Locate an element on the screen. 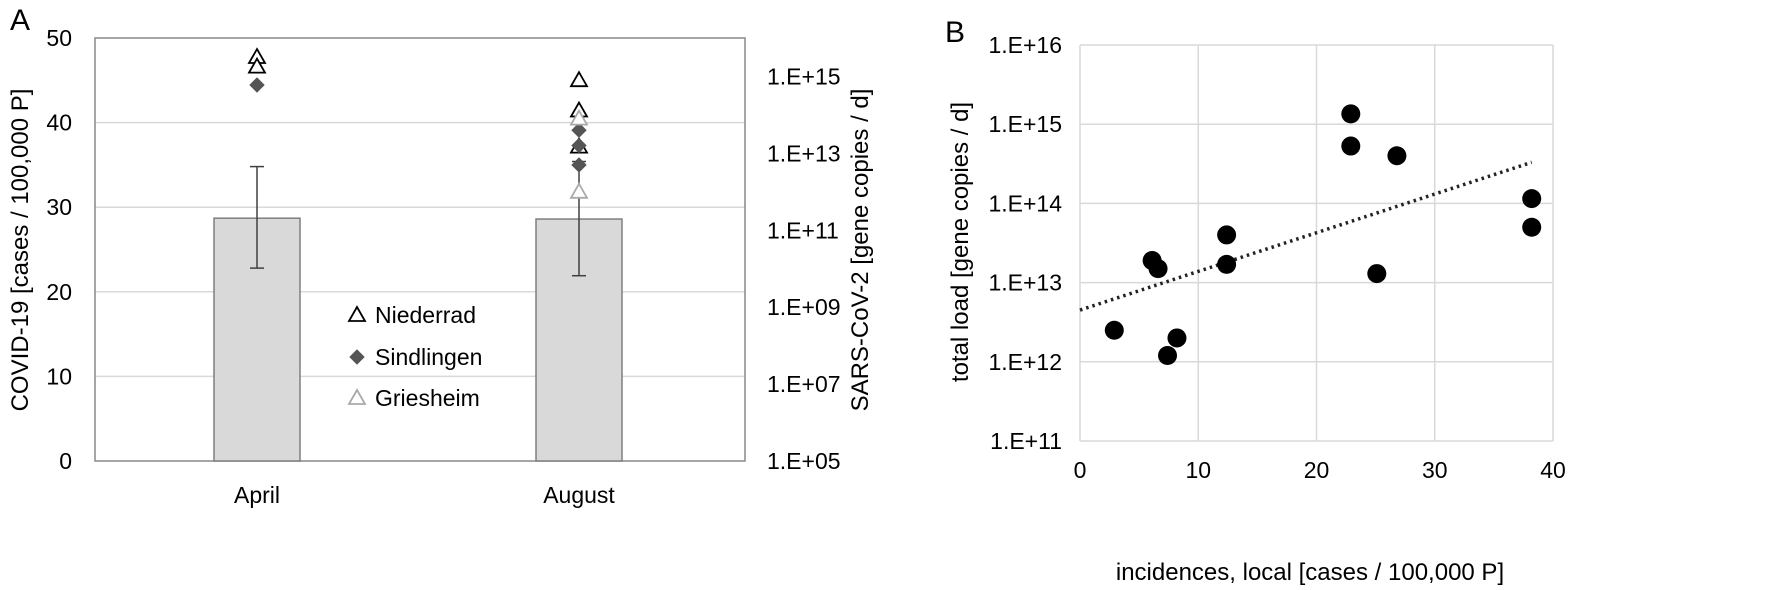 Image resolution: width=1770 pixels, height=590 pixels. panel-b-y-tick-label: 1.E+14 is located at coordinates (1025, 203).